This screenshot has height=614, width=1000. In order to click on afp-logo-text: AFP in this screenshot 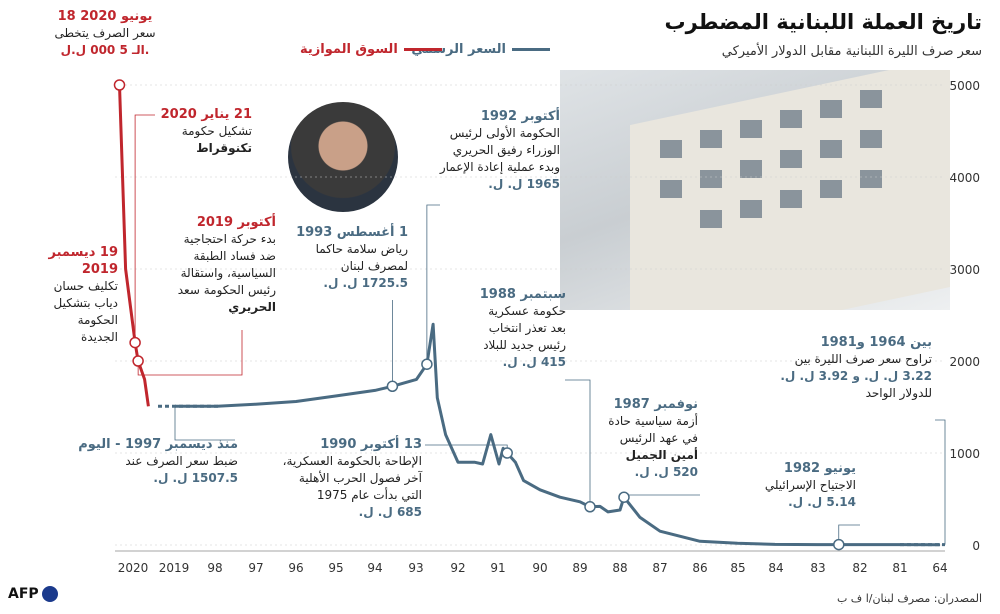, I will do `click(23, 594)`.